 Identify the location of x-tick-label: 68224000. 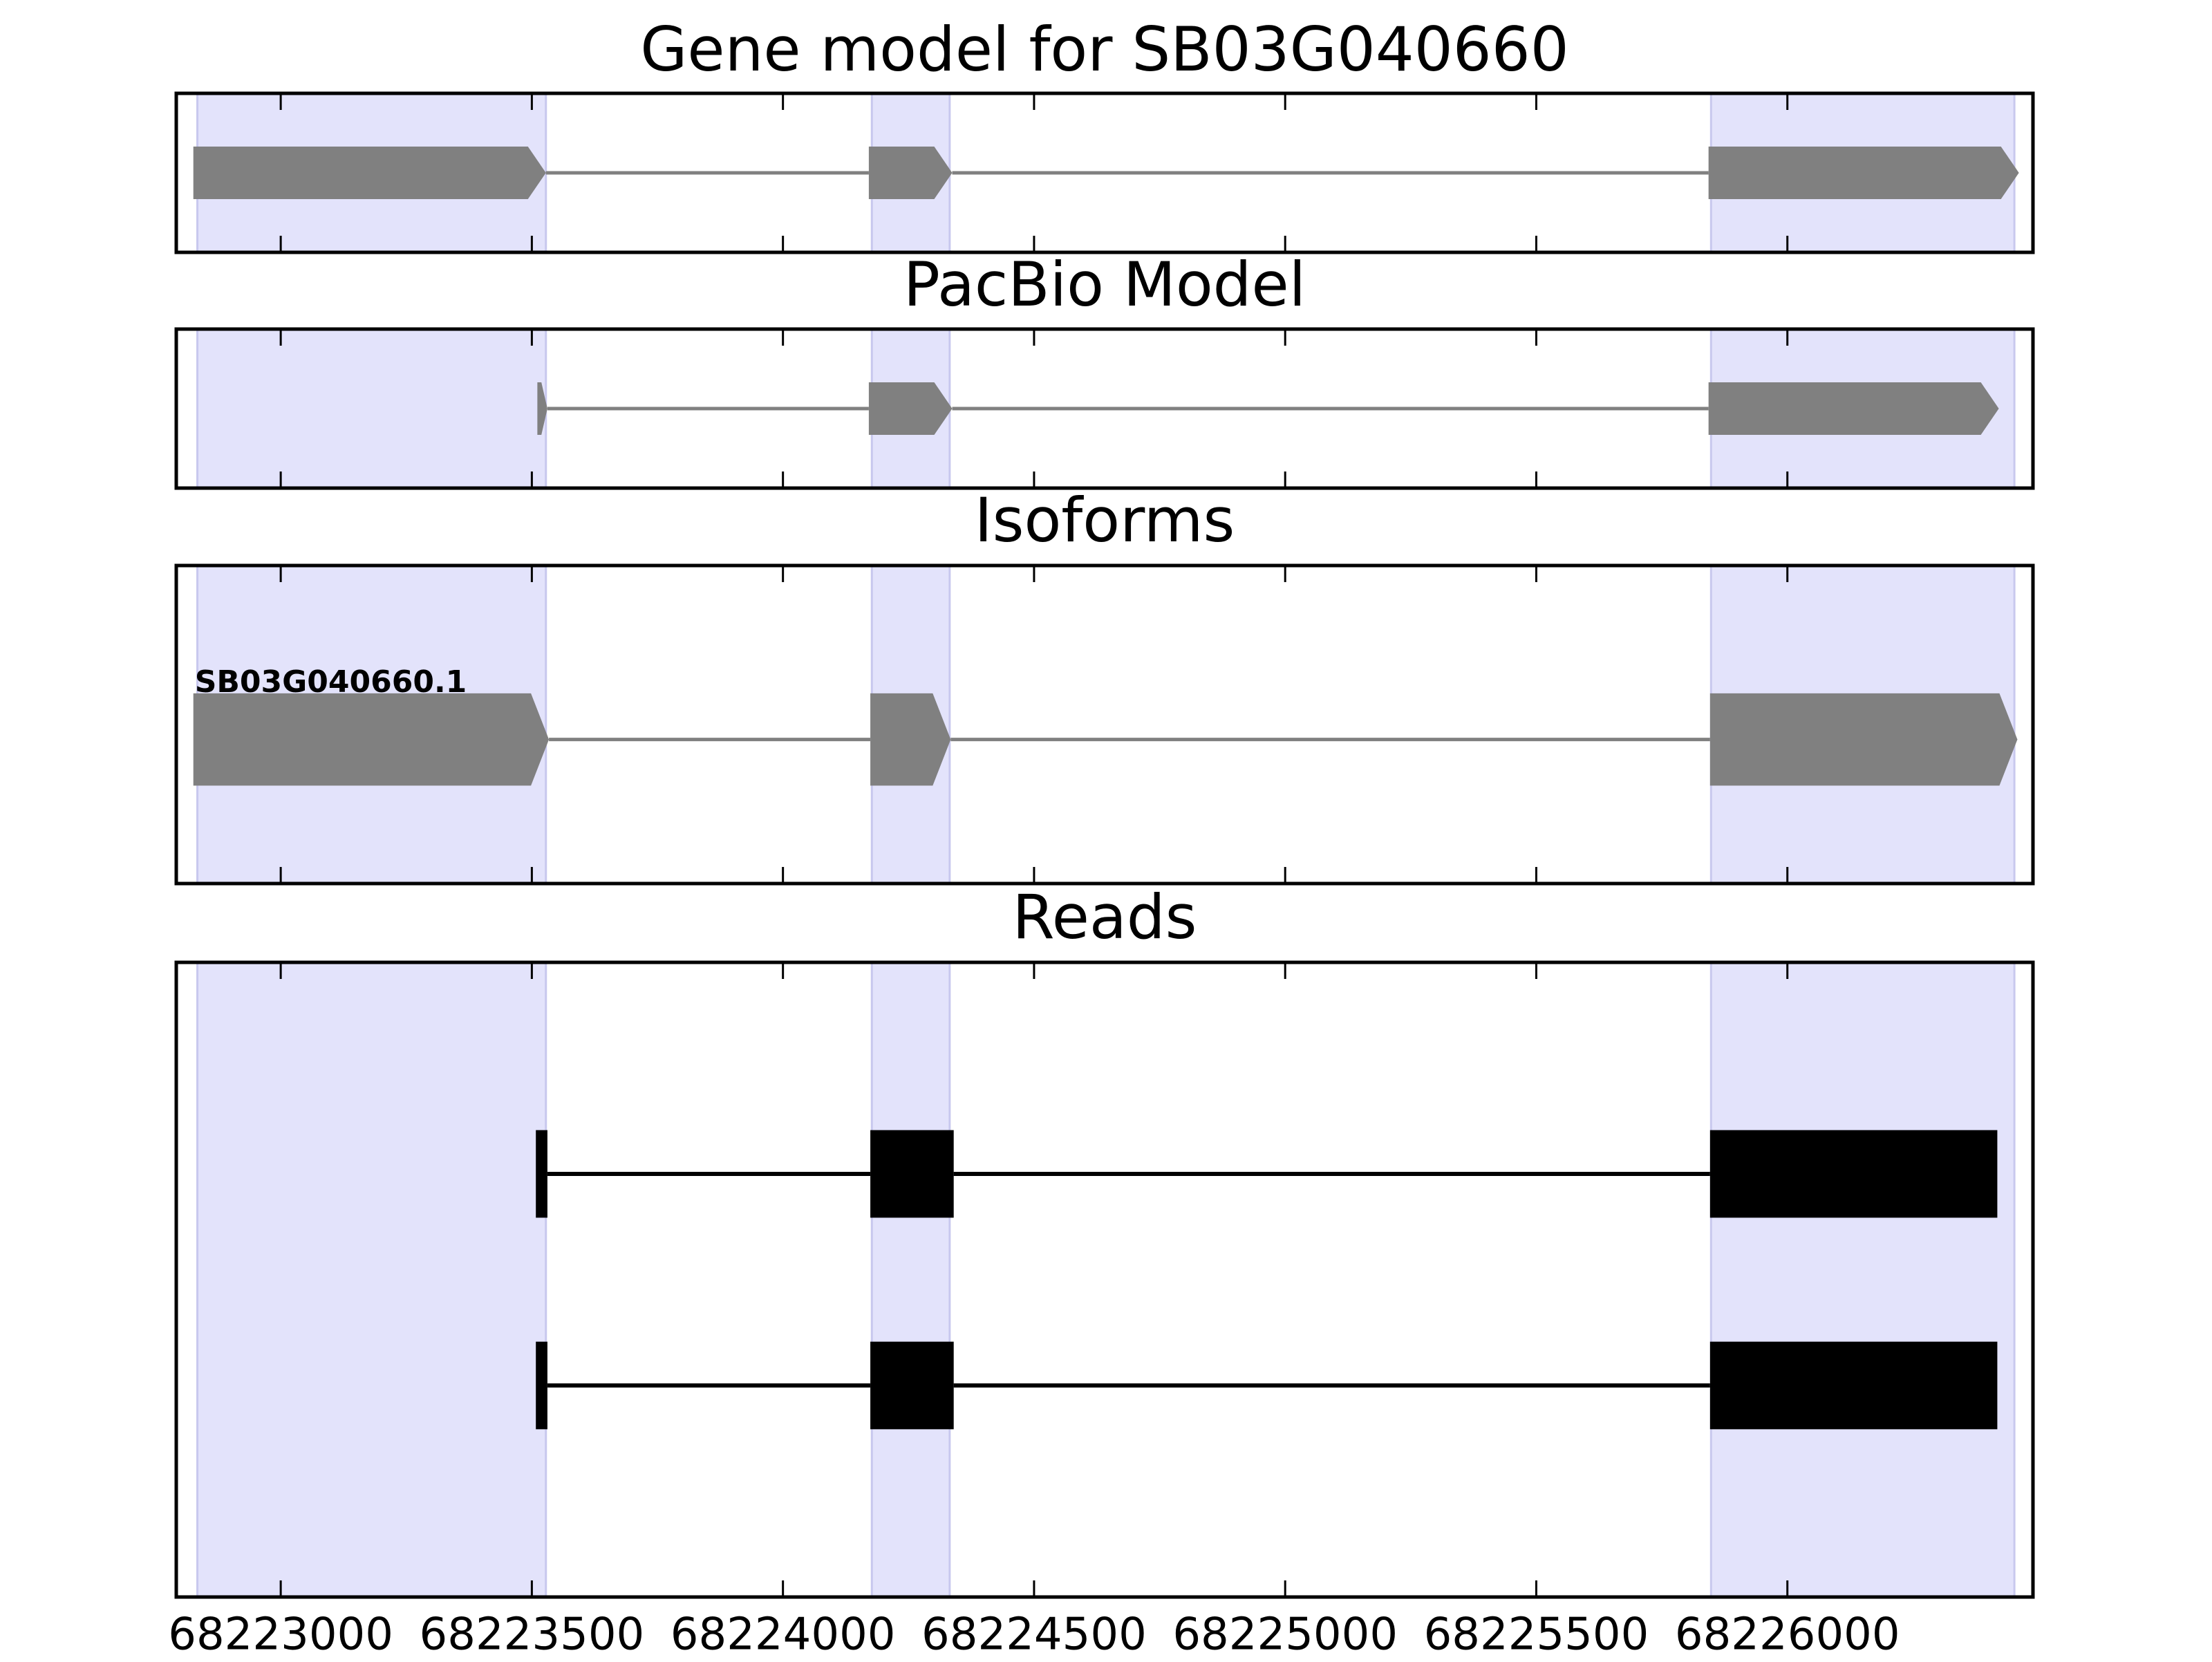
(784, 1634).